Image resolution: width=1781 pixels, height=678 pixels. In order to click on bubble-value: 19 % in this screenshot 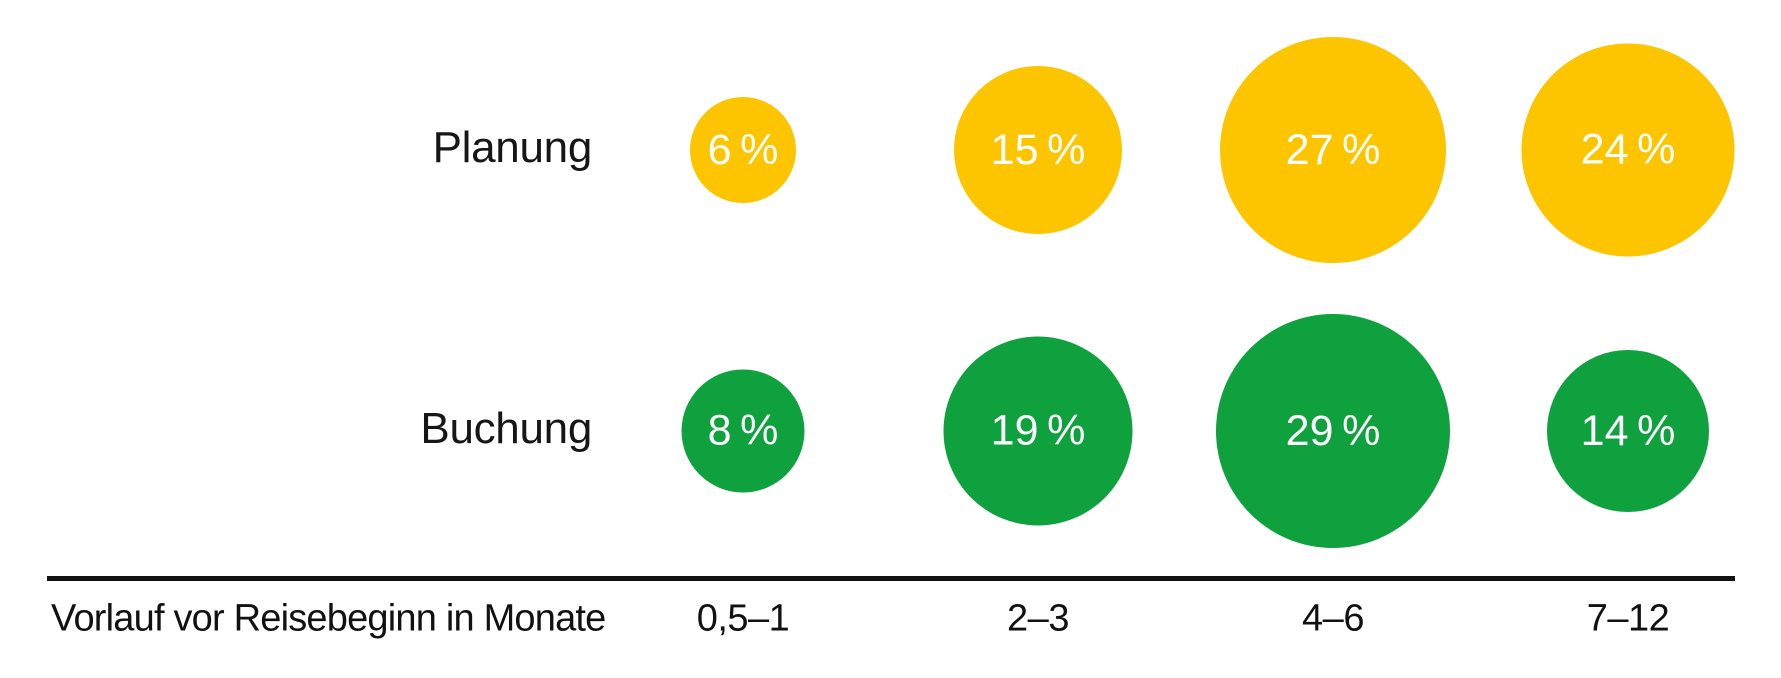, I will do `click(1038, 430)`.